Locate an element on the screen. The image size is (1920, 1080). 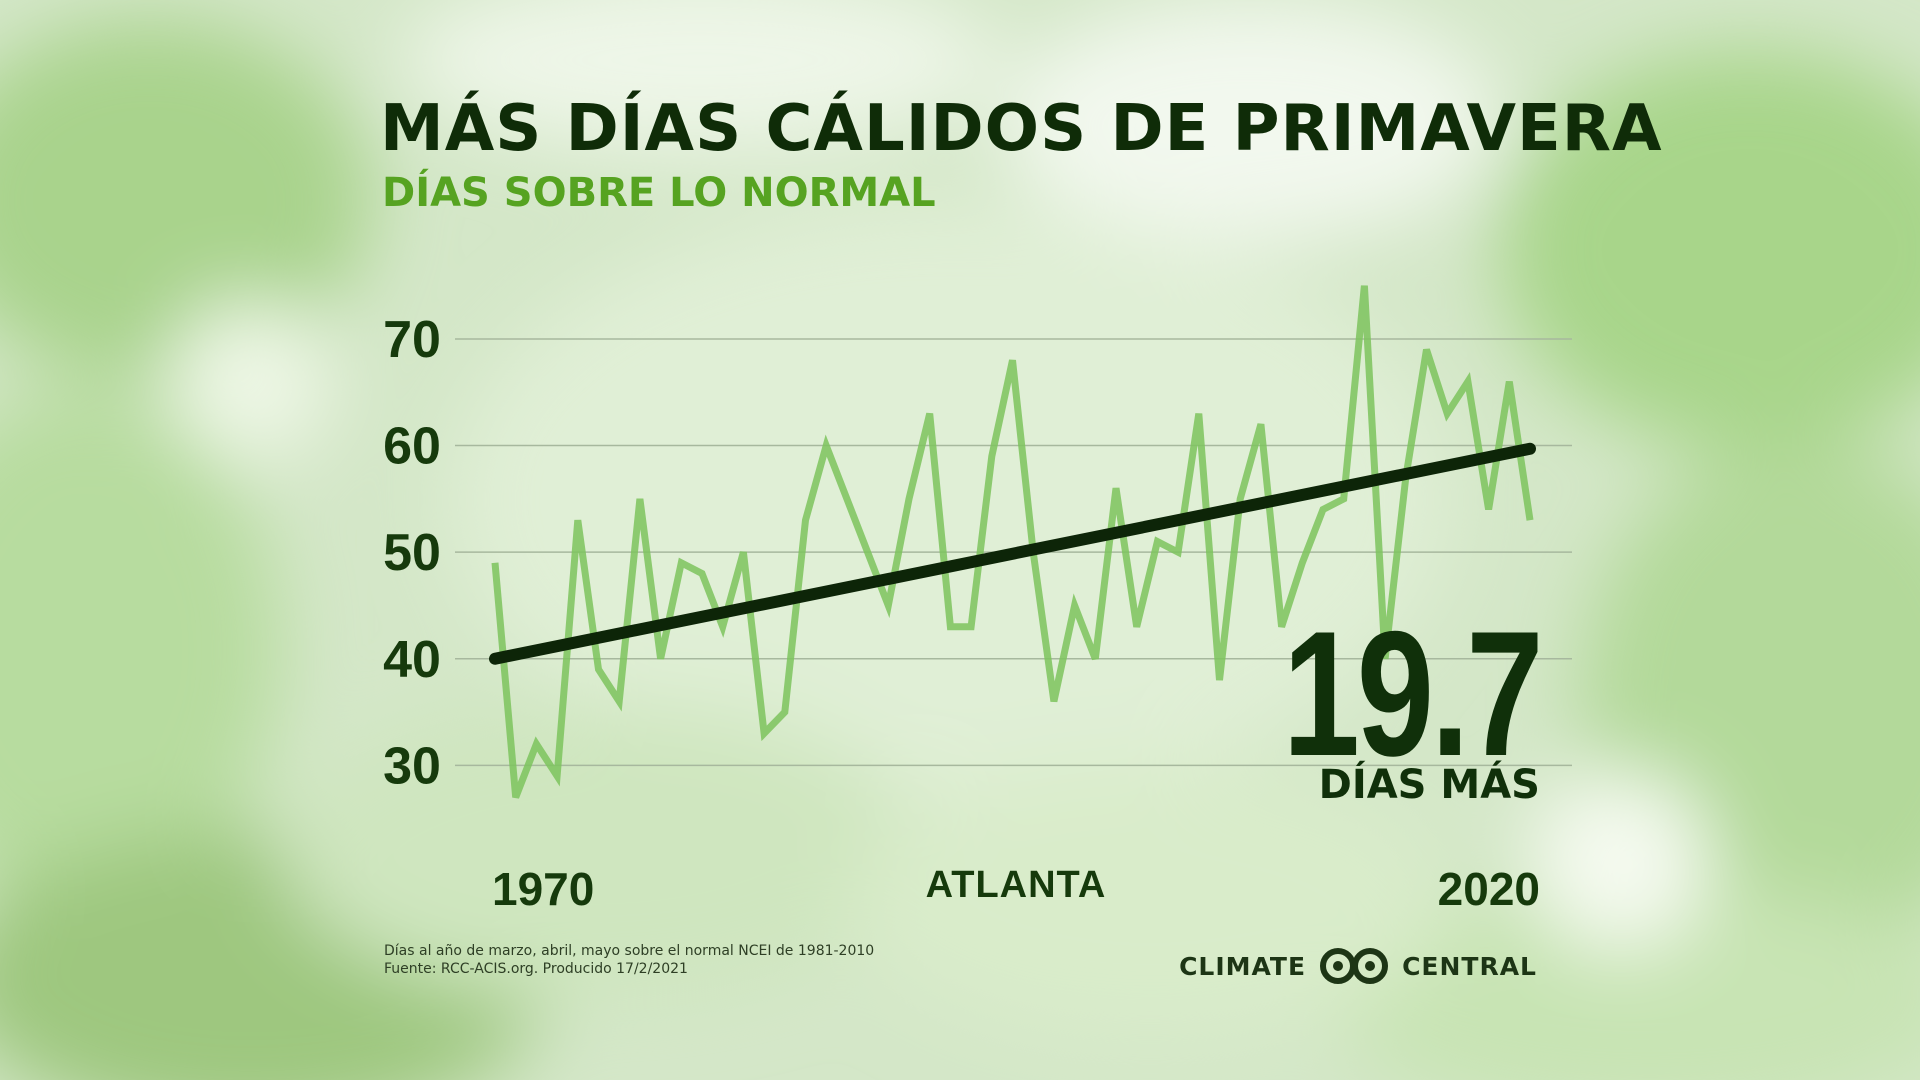
logo-text-left: CLIMATE is located at coordinates (1243, 966).